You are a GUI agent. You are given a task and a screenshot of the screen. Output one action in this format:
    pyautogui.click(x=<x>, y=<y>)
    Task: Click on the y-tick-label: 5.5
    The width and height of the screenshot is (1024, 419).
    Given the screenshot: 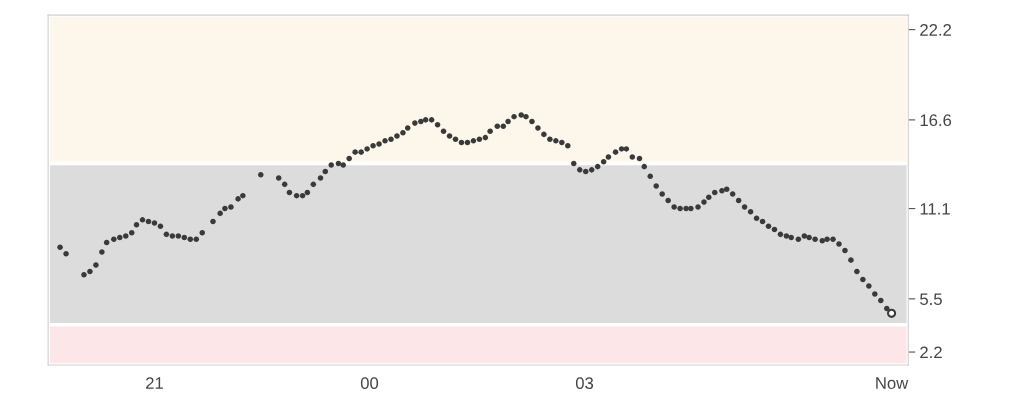 What is the action you would take?
    pyautogui.click(x=931, y=299)
    